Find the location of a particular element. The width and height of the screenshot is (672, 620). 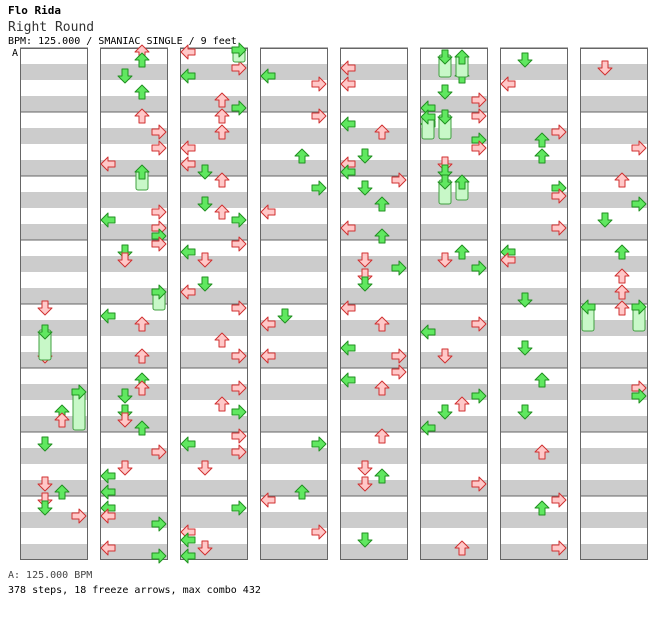

bpm-legend: A: 125.000 BPM is located at coordinates (50, 575).